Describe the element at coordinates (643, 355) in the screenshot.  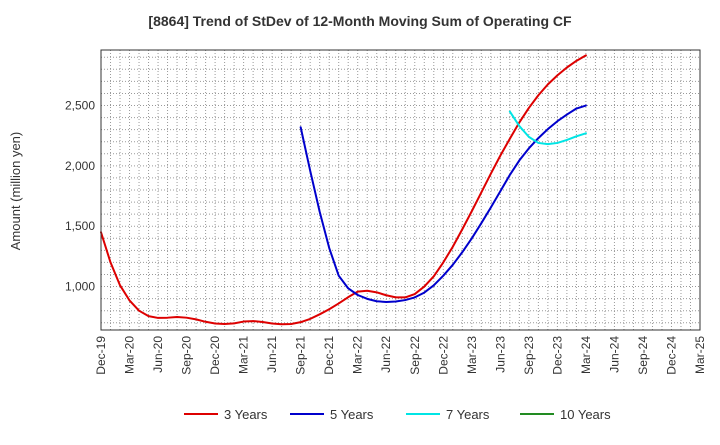
I see `x-tick-label: Sep-24` at that location.